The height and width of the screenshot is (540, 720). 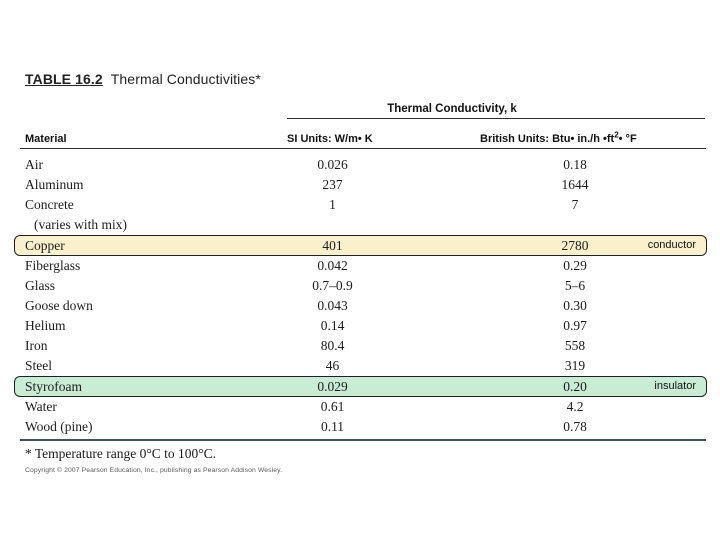 I want to click on conductor-highlight-box, so click(x=360, y=245).